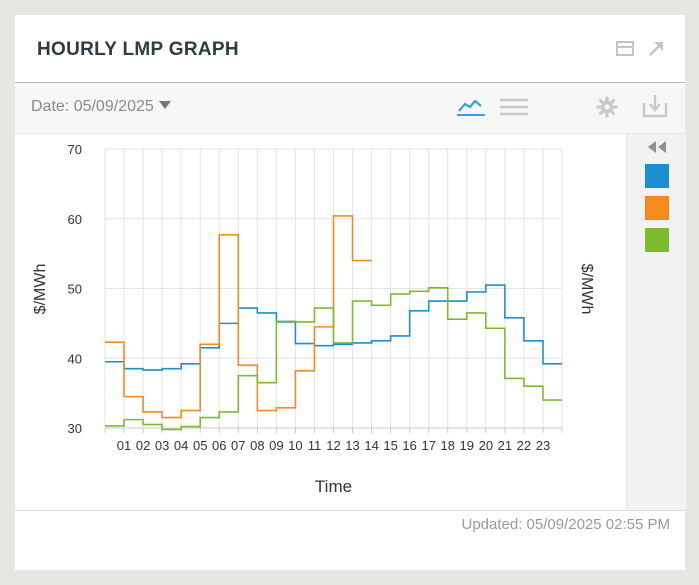 This screenshot has width=699, height=585. I want to click on gear-icon, so click(607, 107).